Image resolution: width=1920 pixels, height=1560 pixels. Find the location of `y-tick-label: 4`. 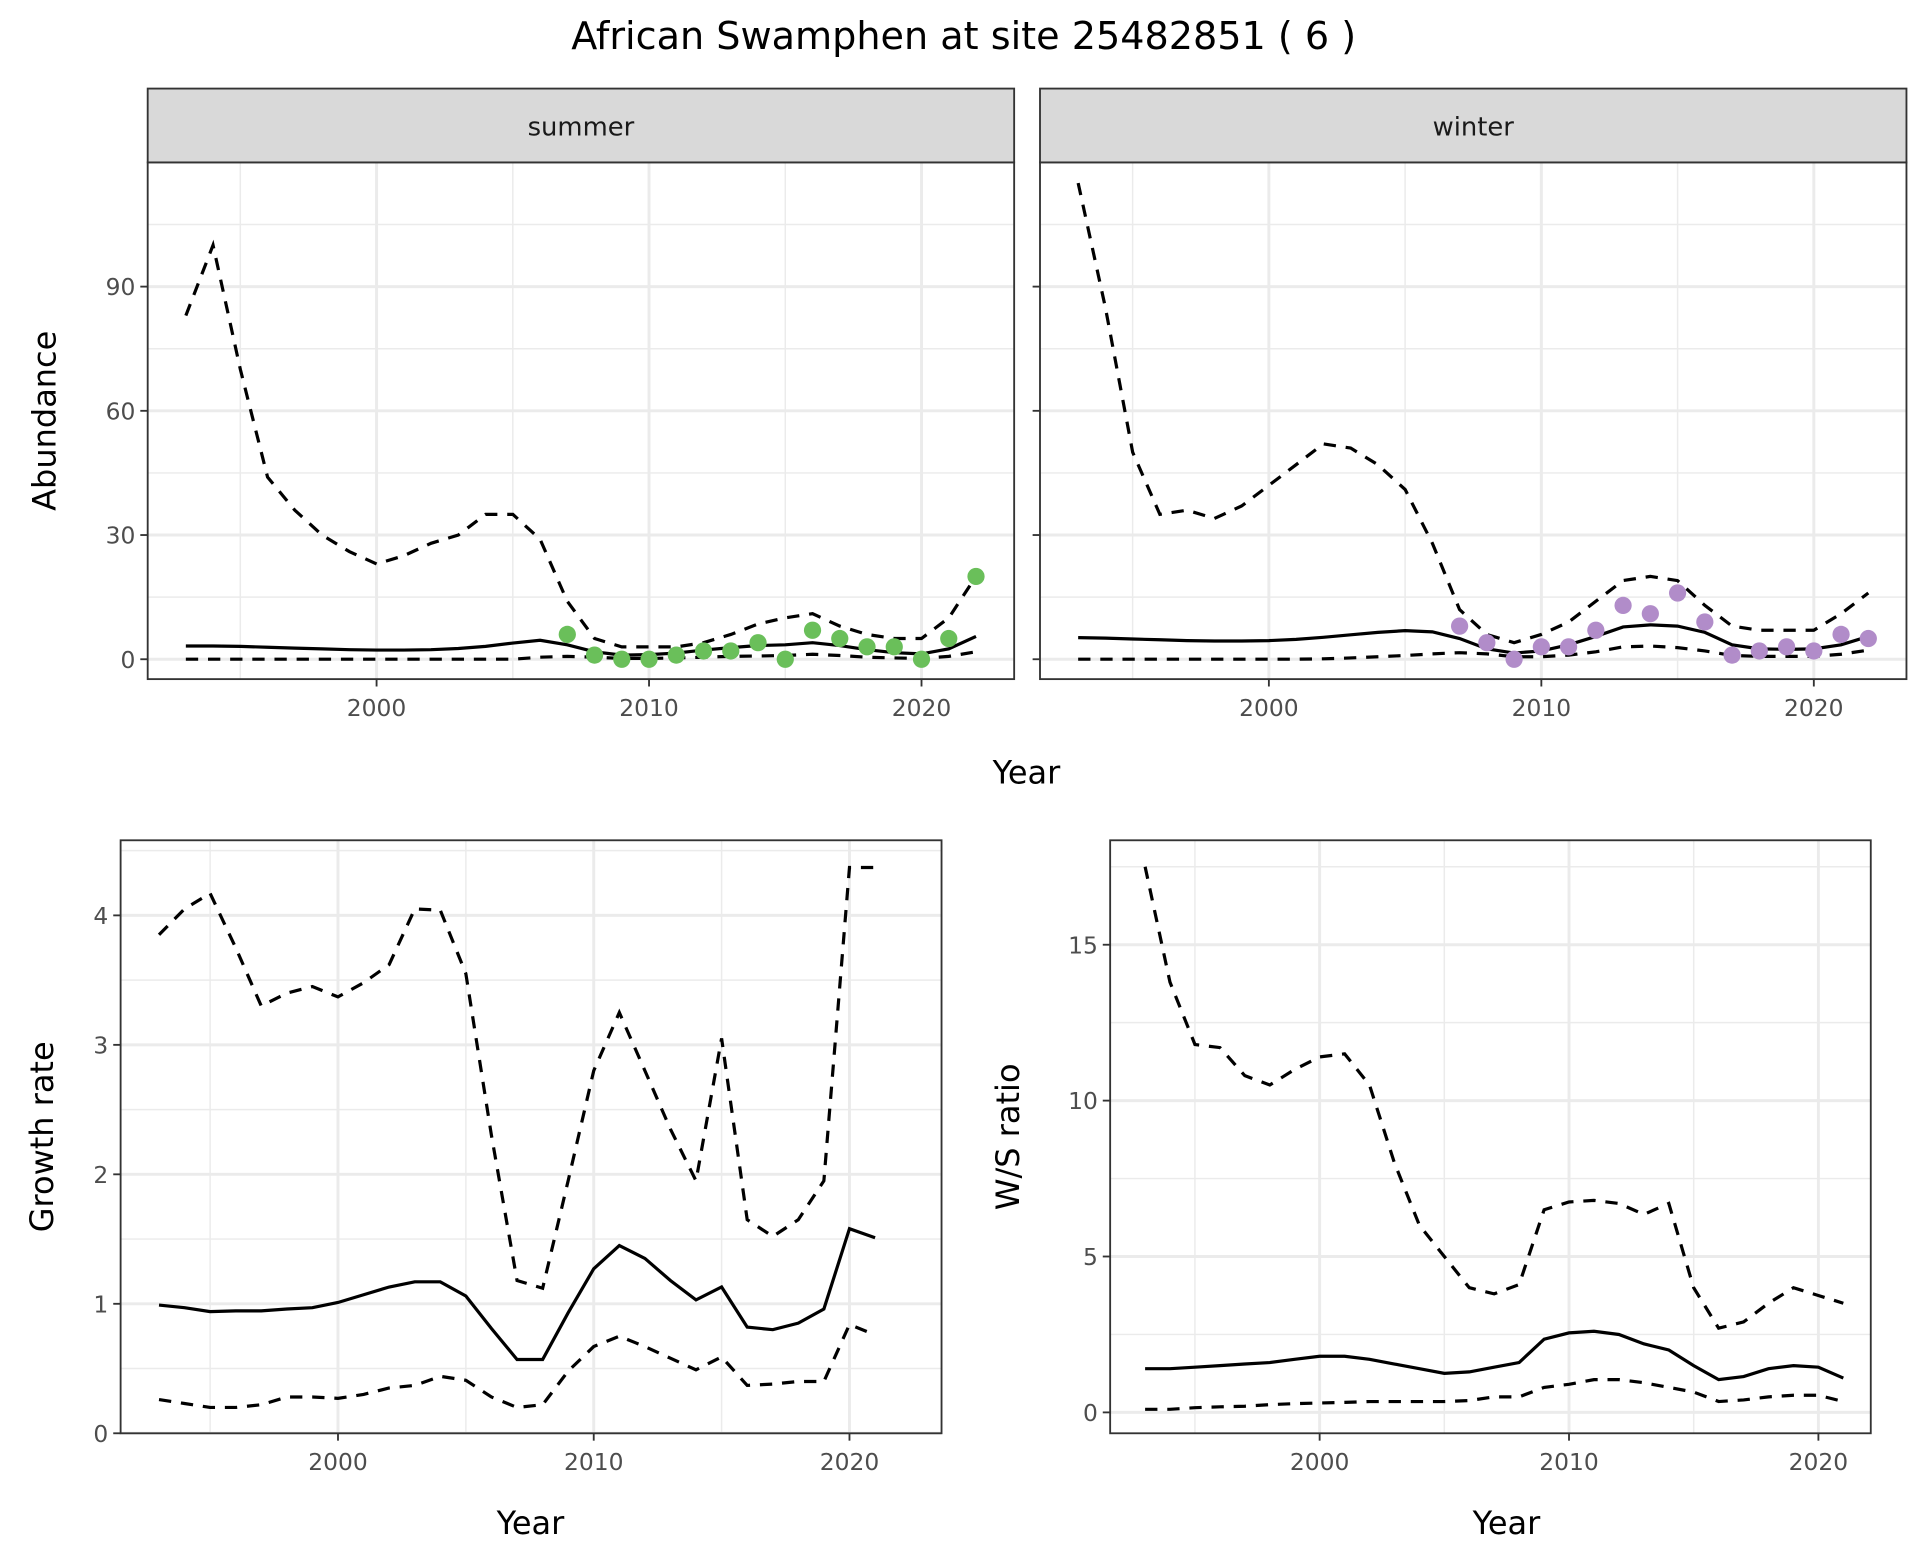

y-tick-label: 4 is located at coordinates (100, 916).